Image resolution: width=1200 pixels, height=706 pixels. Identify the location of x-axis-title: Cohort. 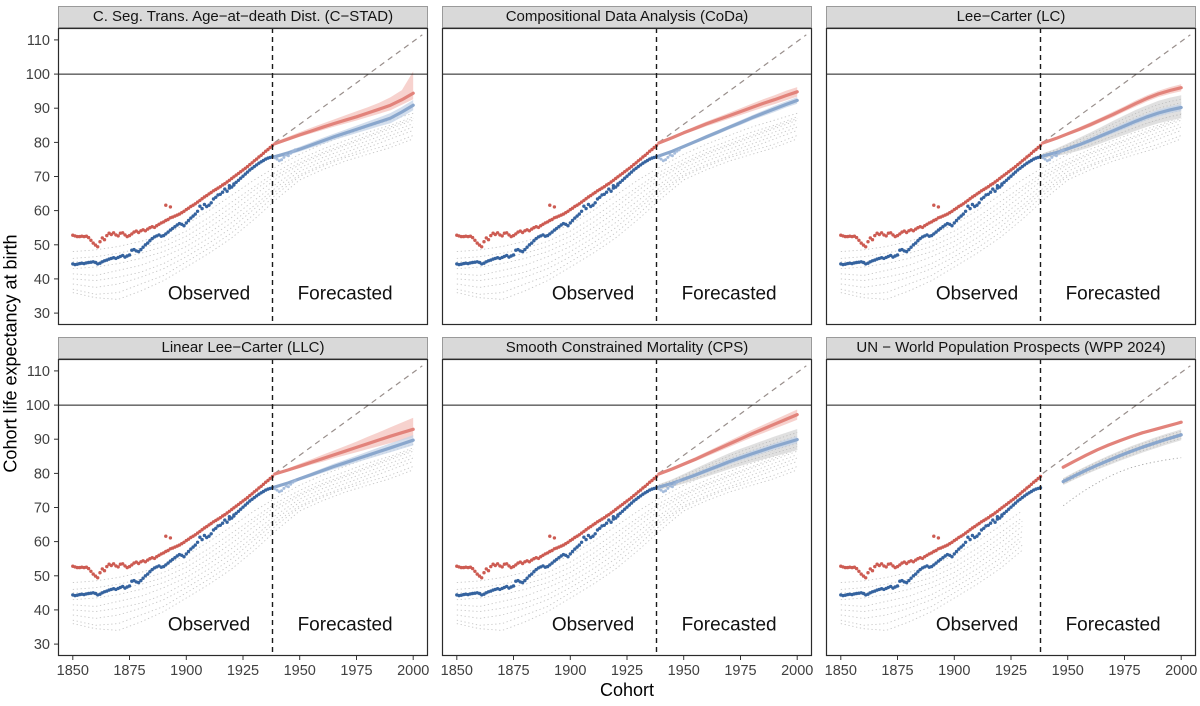
(627, 690).